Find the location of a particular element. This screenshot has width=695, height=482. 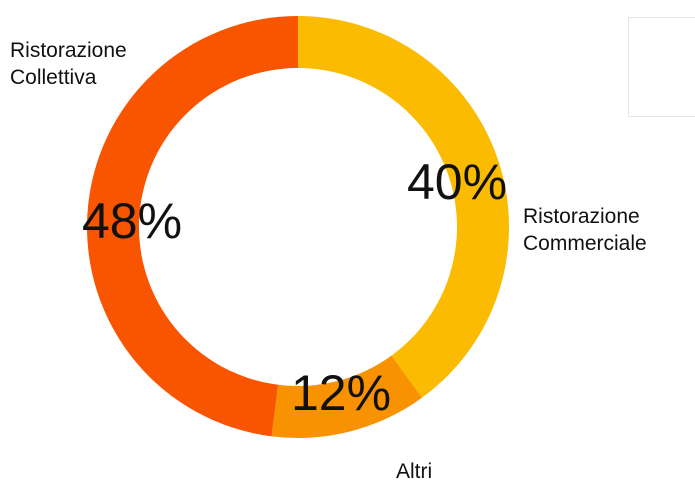

category-label-ristorazione-commerciale: Ristorazione Commerciale is located at coordinates (585, 230).